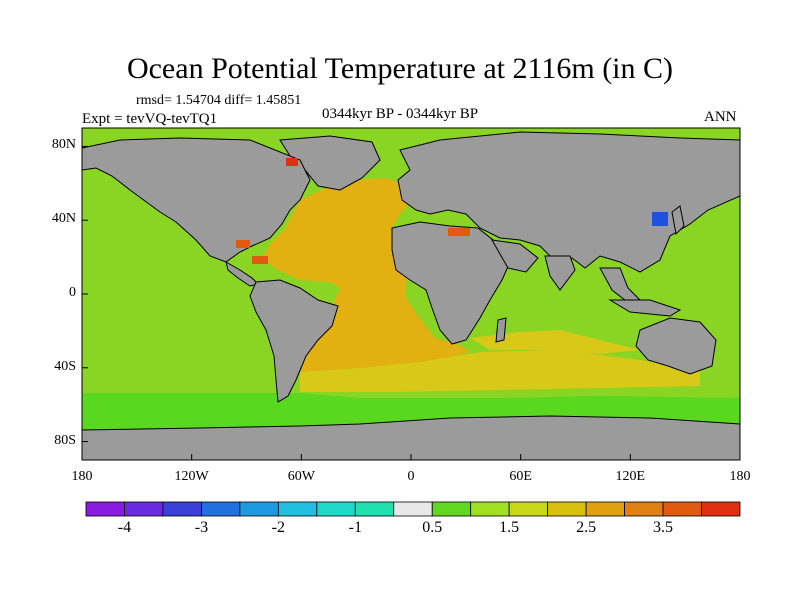  Describe the element at coordinates (411, 437) in the screenshot. I see `antarctica` at that location.